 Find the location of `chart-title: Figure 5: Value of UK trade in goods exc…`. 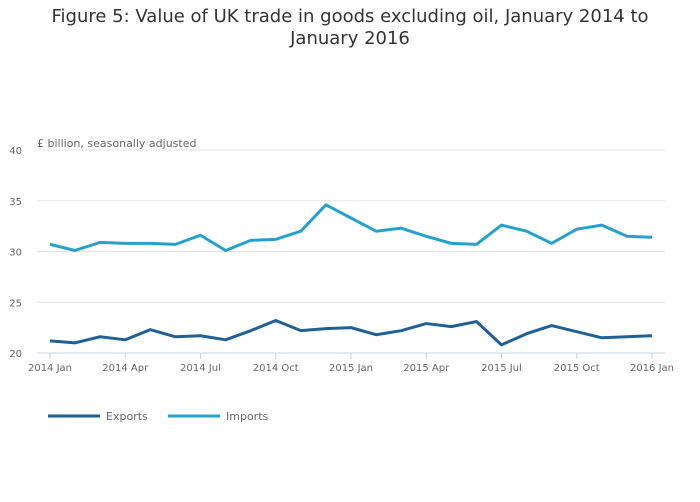

chart-title: Figure 5: Value of UK trade in goods exc… is located at coordinates (350, 27).